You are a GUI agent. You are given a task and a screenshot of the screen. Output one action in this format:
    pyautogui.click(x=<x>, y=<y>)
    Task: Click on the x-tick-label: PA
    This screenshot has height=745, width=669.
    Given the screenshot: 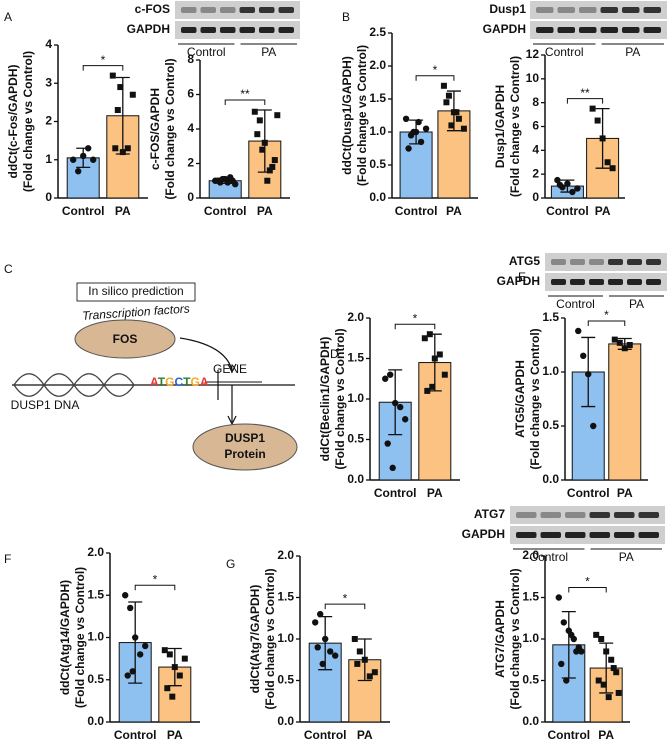 What is the action you would take?
    pyautogui.click(x=175, y=735)
    